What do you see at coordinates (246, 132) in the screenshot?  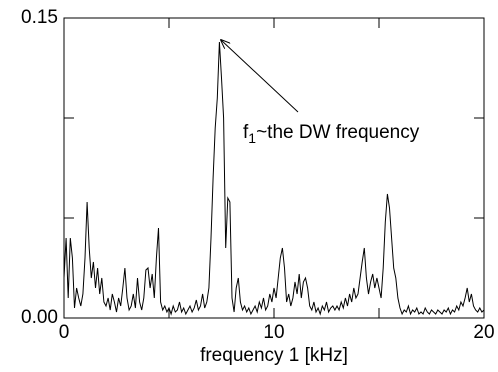 I see `annotation-f: f` at bounding box center [246, 132].